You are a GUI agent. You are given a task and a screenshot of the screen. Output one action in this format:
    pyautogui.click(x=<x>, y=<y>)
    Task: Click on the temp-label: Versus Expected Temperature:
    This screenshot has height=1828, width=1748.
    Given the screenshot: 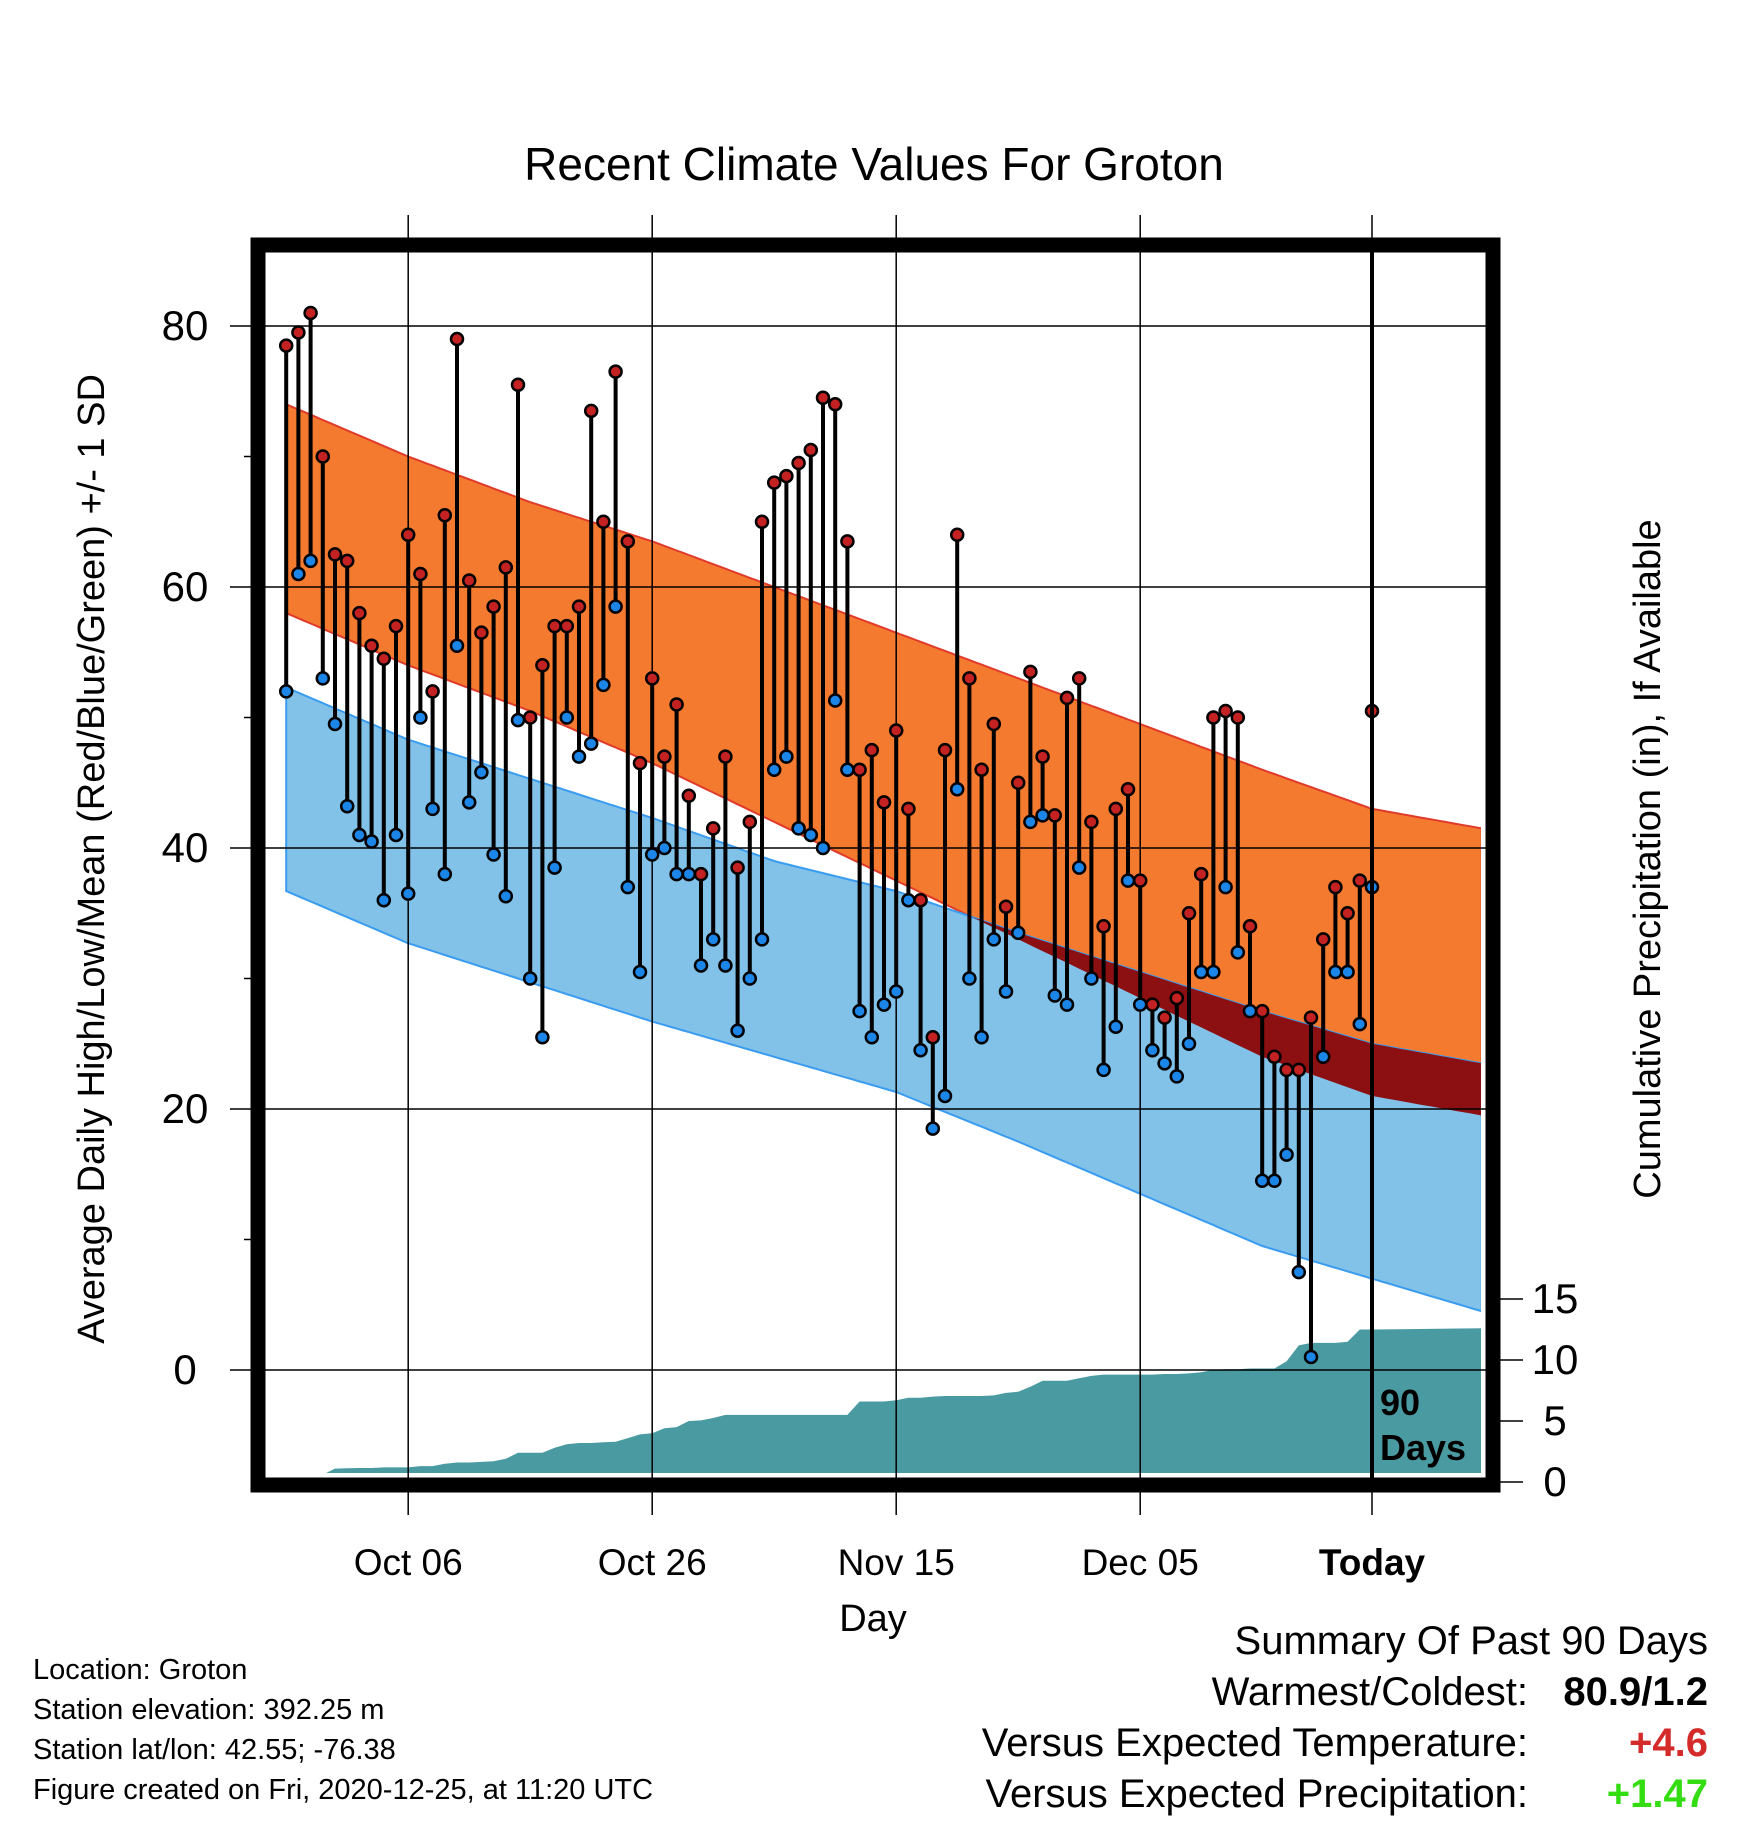 What is the action you would take?
    pyautogui.click(x=1254, y=1743)
    